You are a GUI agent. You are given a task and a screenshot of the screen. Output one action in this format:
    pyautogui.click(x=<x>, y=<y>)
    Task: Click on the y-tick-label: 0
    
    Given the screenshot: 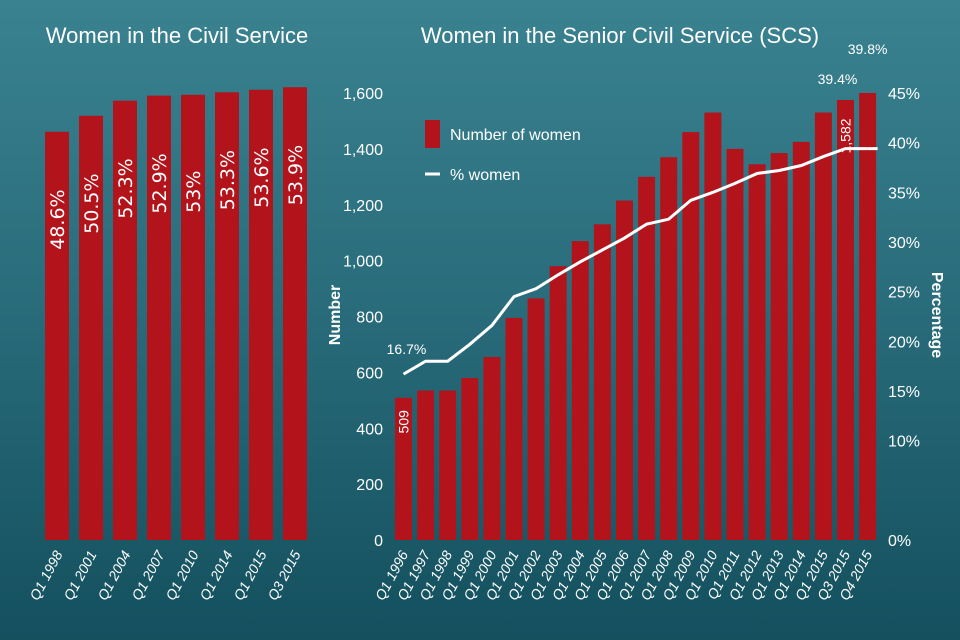 What is the action you would take?
    pyautogui.click(x=378, y=541)
    